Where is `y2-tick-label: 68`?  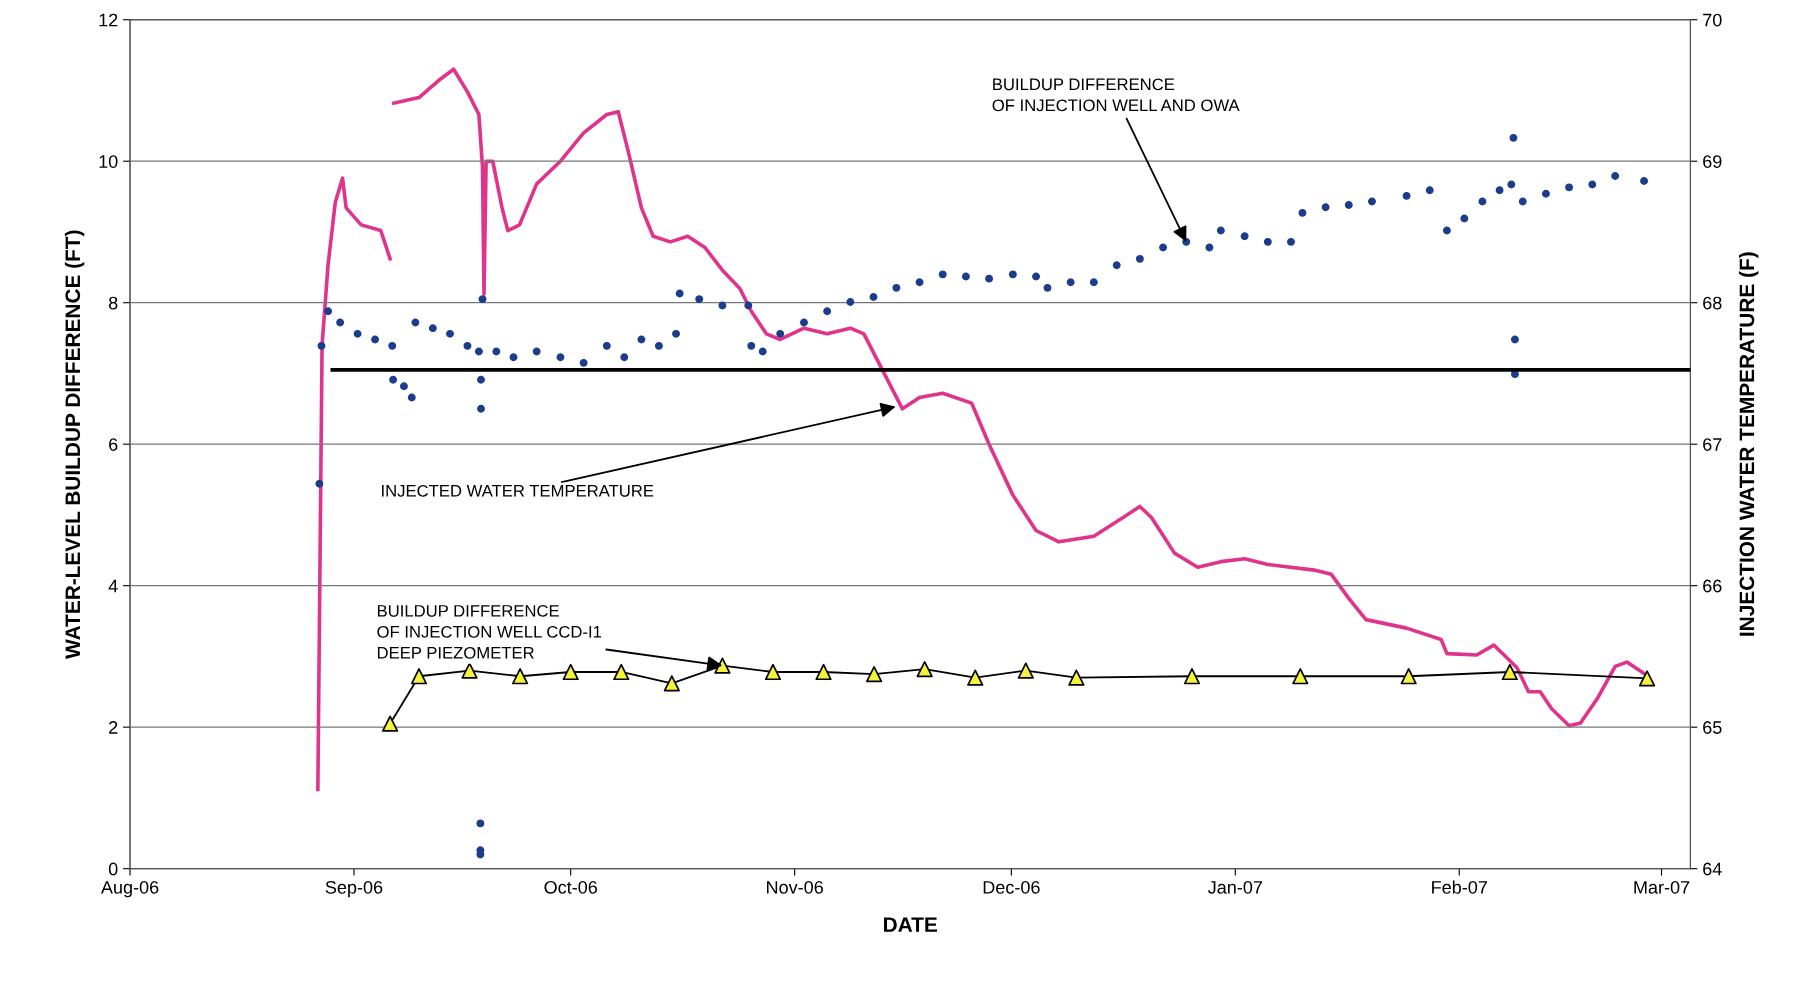
y2-tick-label: 68 is located at coordinates (1712, 303).